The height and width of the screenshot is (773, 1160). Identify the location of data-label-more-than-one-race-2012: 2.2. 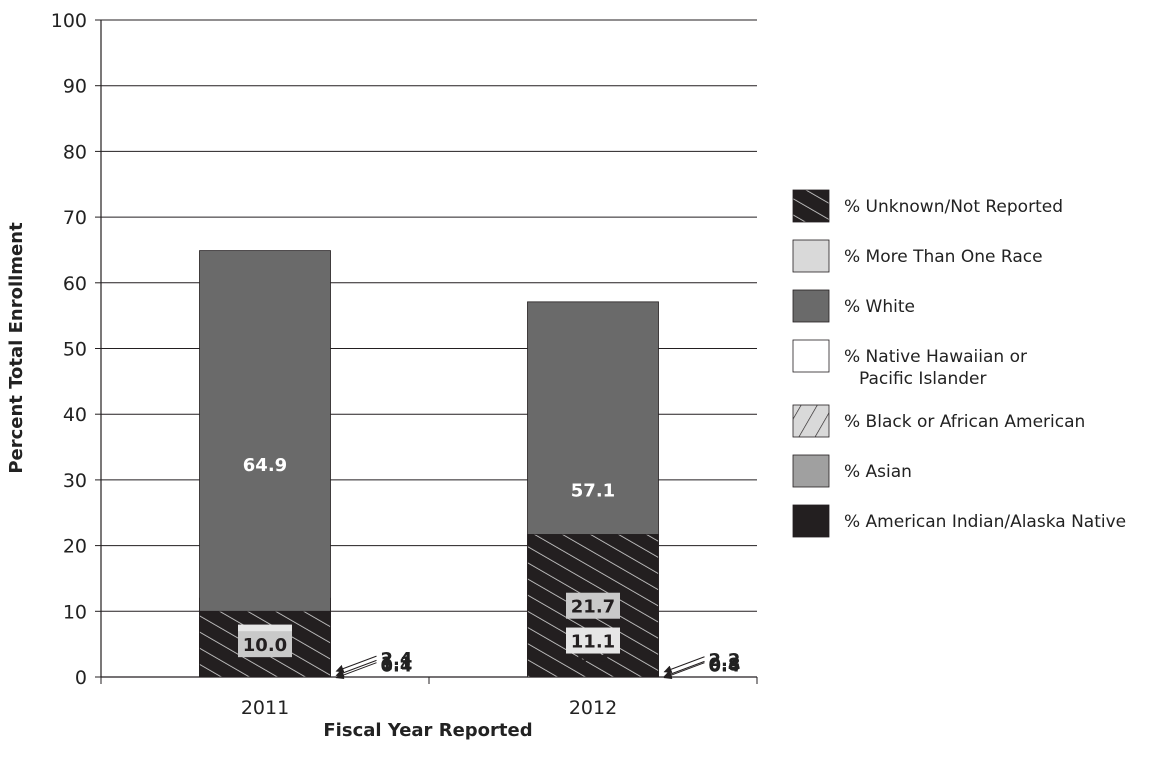
(725, 660).